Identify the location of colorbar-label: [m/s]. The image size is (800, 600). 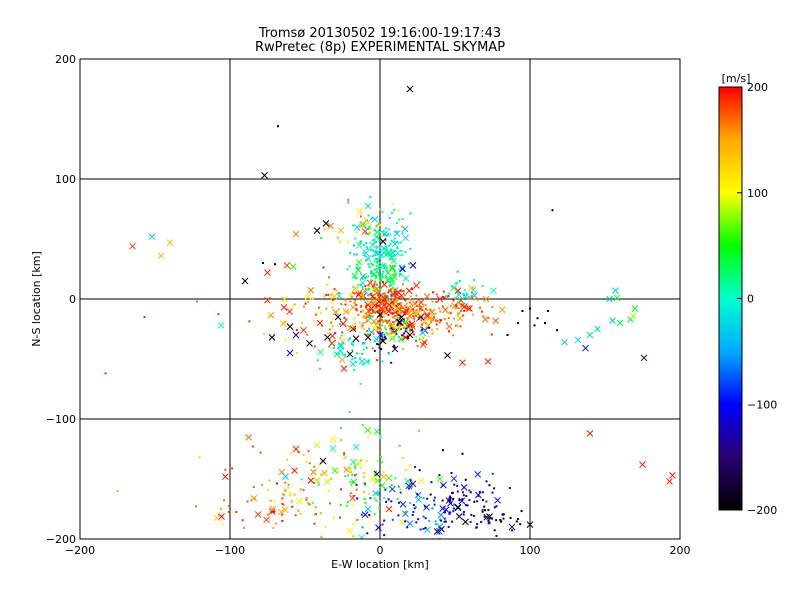
(736, 78).